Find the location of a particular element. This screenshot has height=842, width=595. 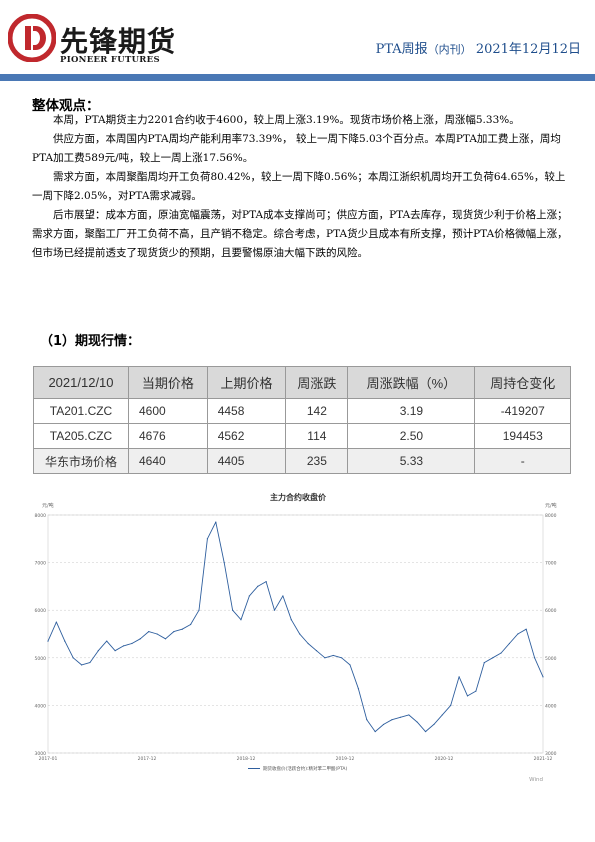

table-cell: 4562 is located at coordinates (246, 436).